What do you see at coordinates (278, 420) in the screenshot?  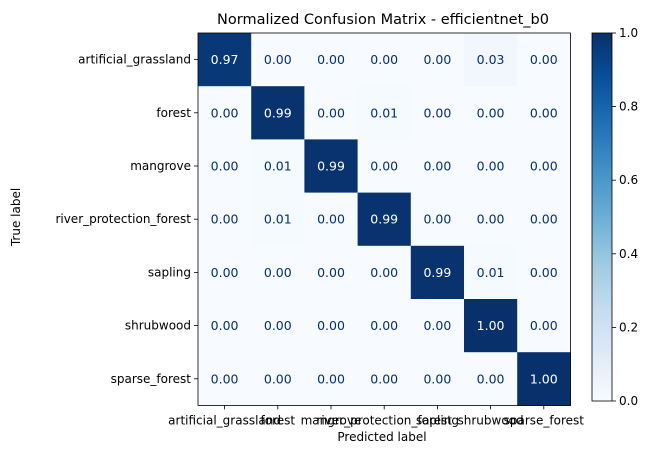 I see `x-tick-label: forest` at bounding box center [278, 420].